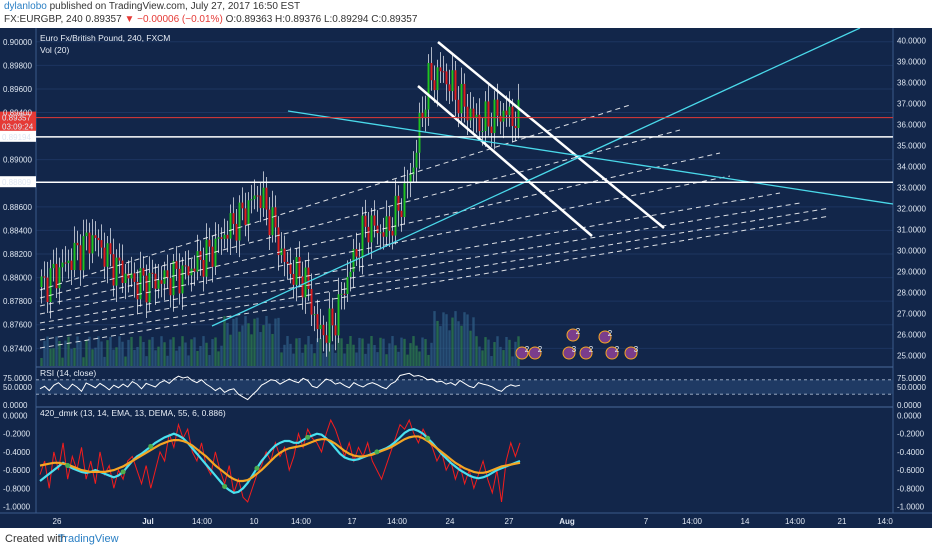  Describe the element at coordinates (54, 50) in the screenshot. I see `volume-legend: Vol (20)` at that location.